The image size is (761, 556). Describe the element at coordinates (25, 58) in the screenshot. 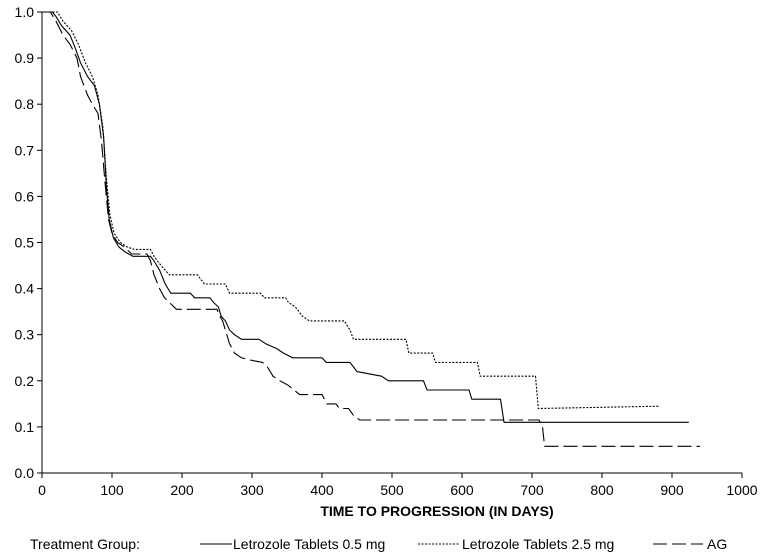

I see `y-tick-label: 0.9` at that location.